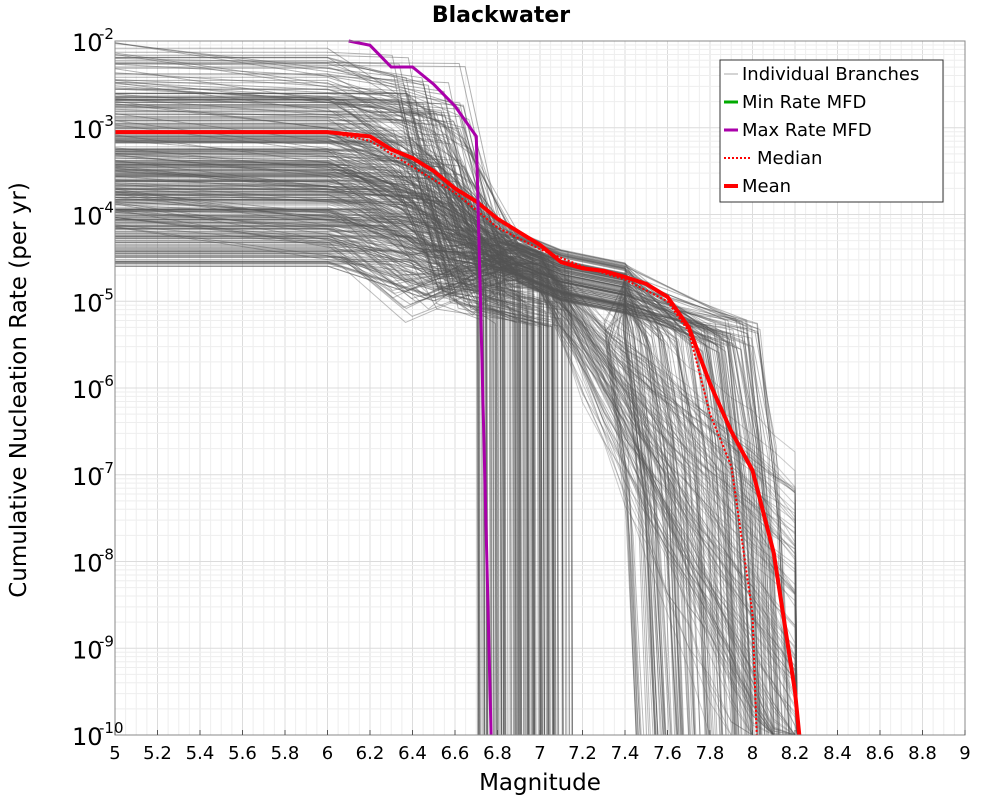  Describe the element at coordinates (837, 753) in the screenshot. I see `x-tick-label: 8.4` at that location.